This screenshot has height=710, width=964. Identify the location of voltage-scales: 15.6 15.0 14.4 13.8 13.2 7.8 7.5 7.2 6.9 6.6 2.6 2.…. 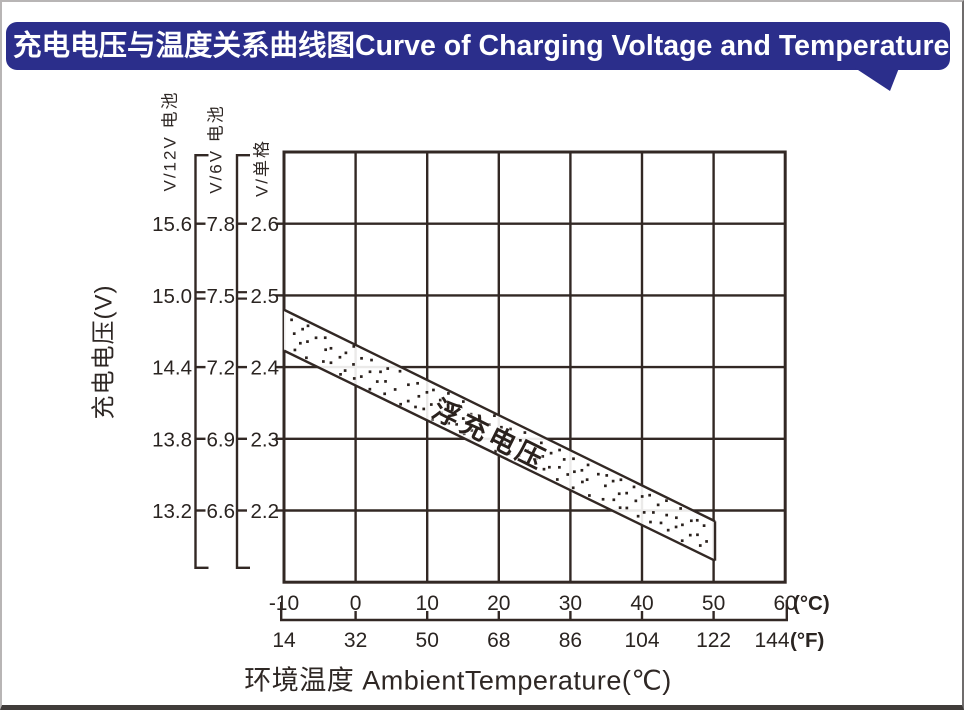
(218, 361).